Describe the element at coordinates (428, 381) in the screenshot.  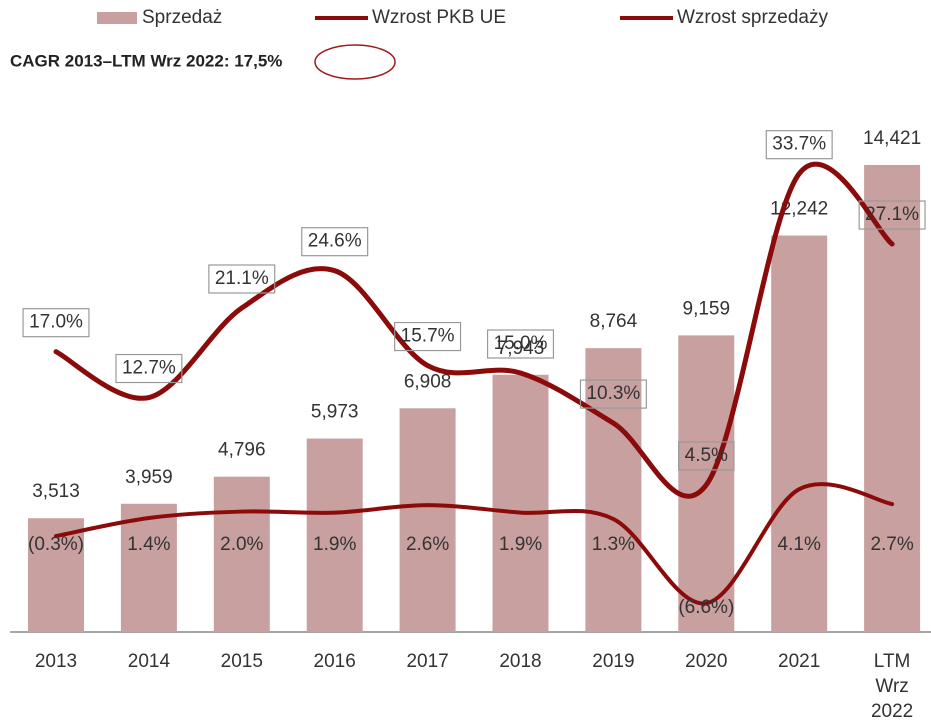
I see `bar-value-label: 6,908` at that location.